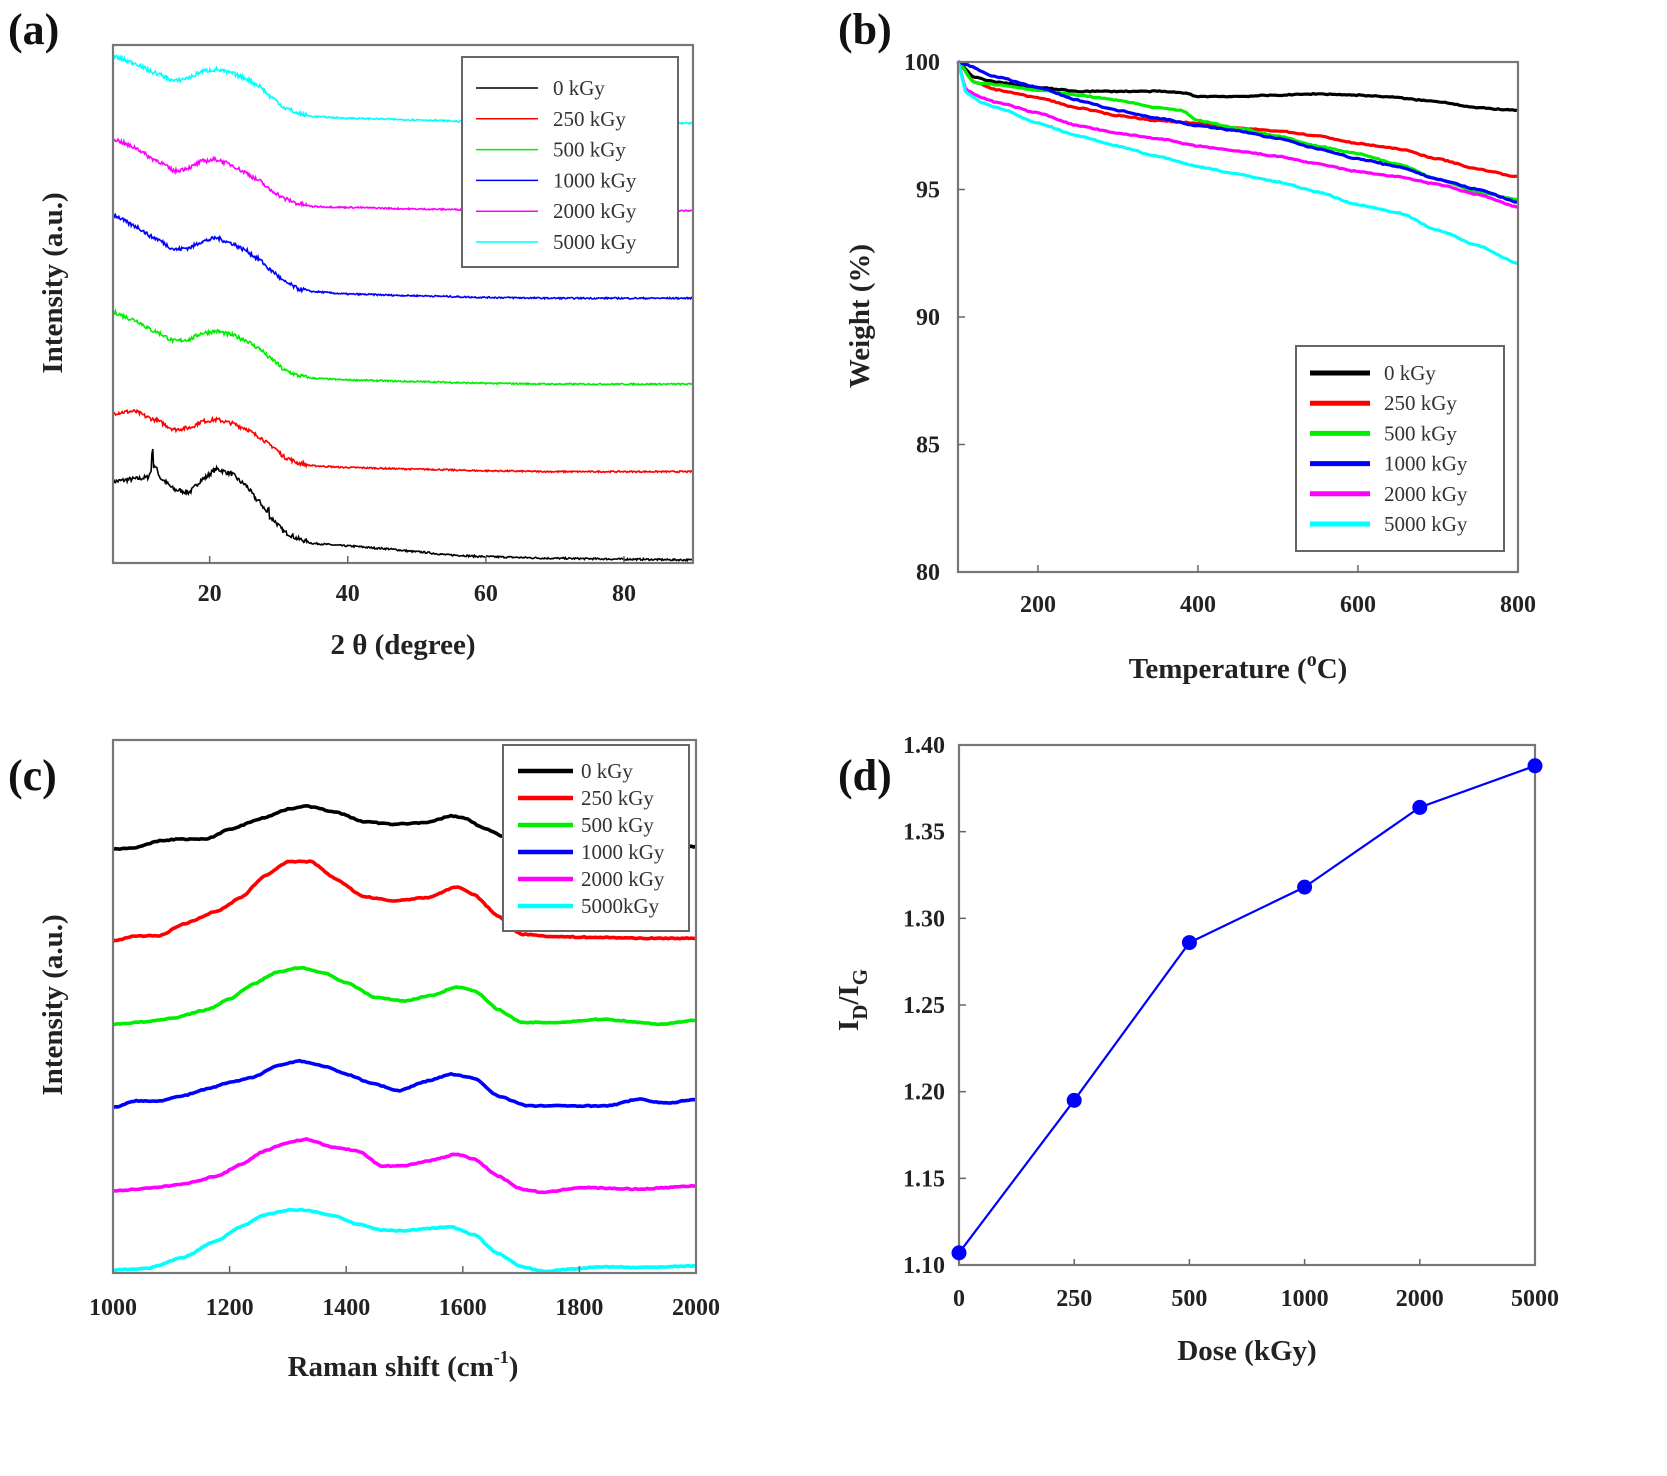 Image resolution: width=1667 pixels, height=1476 pixels. I want to click on panel-d-ylabel-sub-g: G, so click(860, 977).